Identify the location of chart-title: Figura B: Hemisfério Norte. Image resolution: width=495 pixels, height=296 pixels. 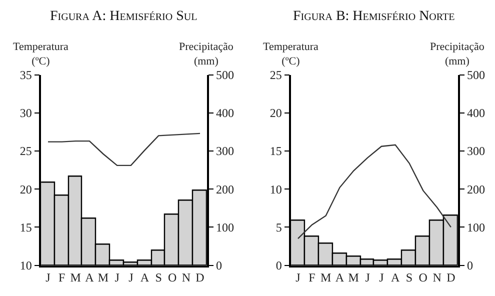
(374, 16).